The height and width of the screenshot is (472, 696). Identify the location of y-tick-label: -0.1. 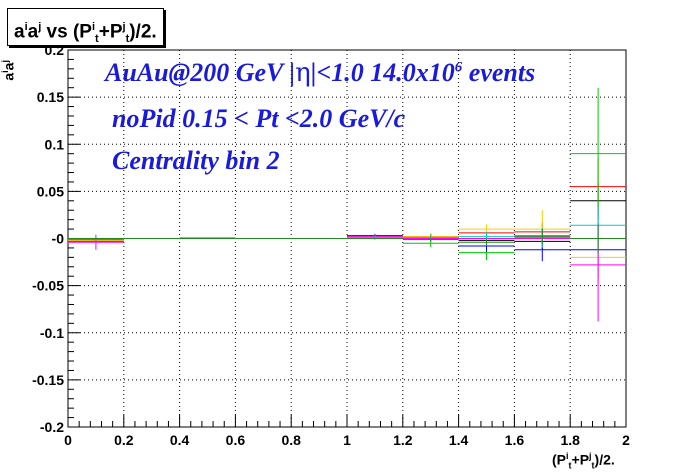
(52, 333).